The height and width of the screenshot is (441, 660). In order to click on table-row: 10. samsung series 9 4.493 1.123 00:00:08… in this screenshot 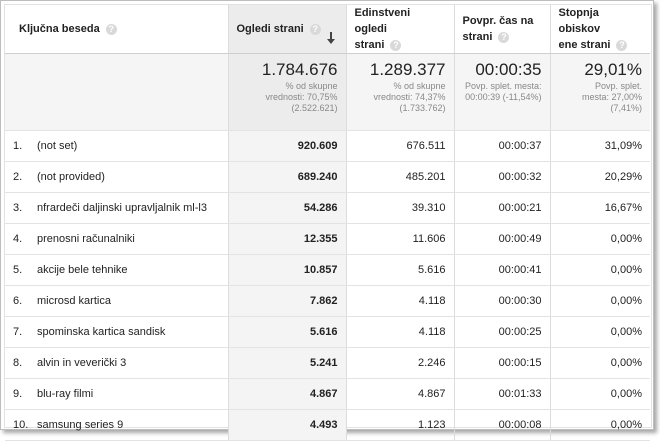, I will do `click(327, 425)`.